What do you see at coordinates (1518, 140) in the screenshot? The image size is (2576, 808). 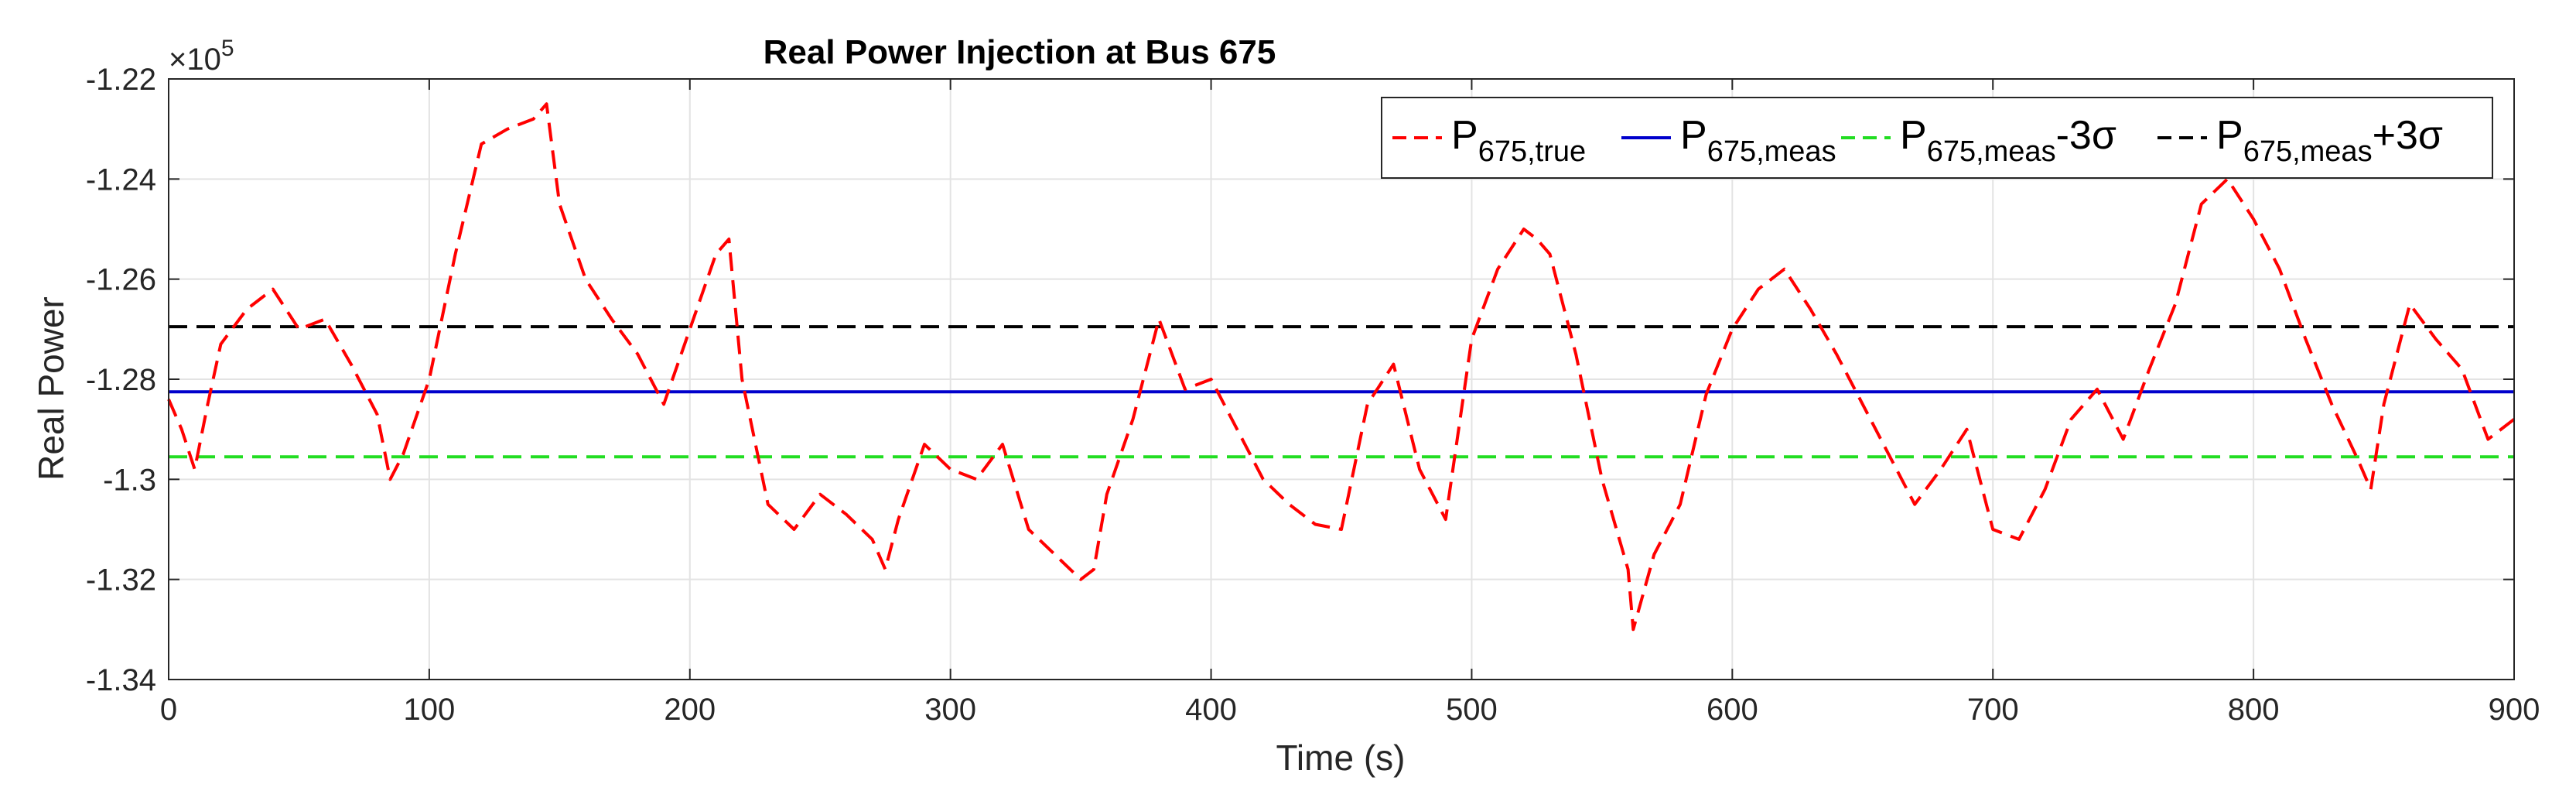 I see `legend-label: P675,true` at bounding box center [1518, 140].